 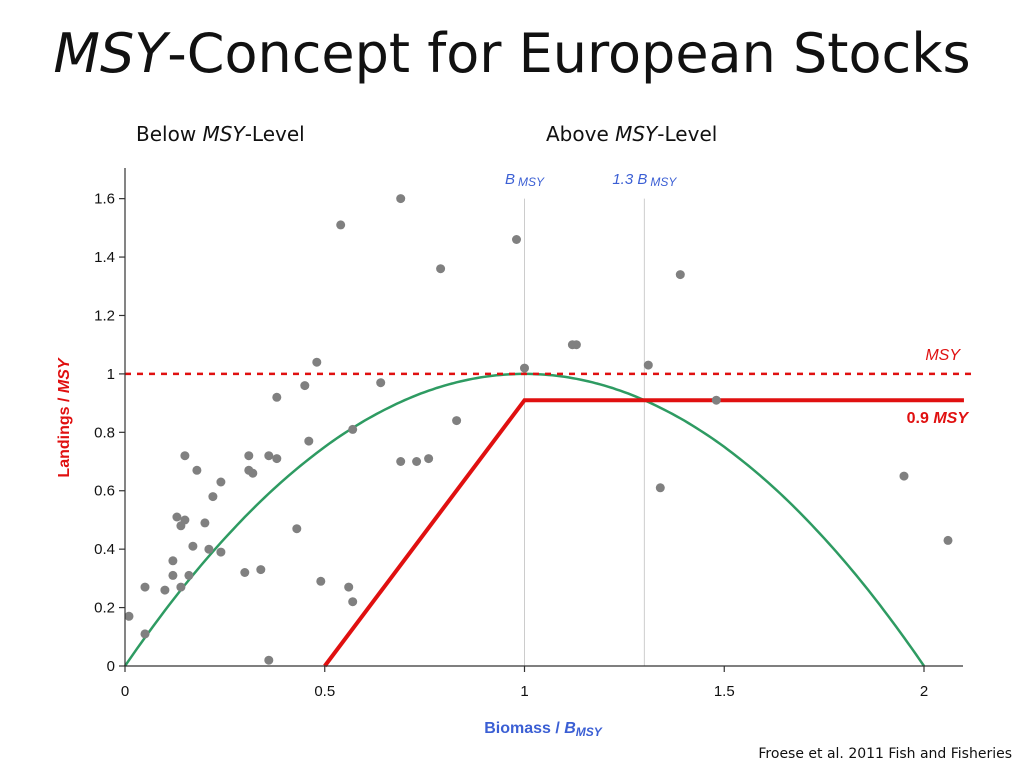 I want to click on x-axis-label: Biomass / BMSY, so click(x=543, y=729).